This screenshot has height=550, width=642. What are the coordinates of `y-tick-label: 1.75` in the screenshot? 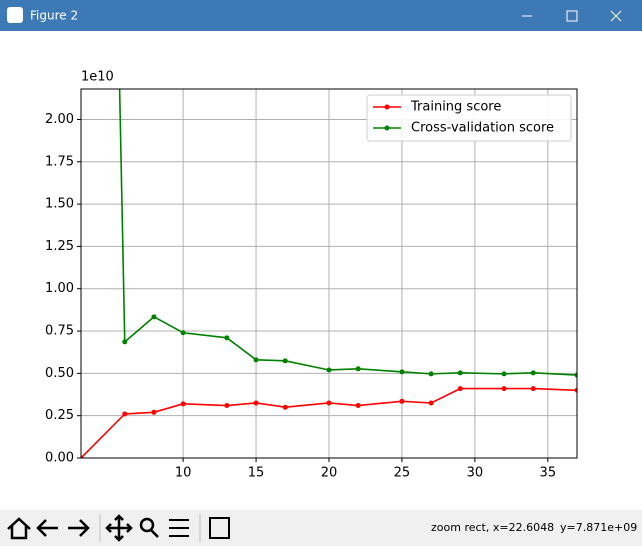 It's located at (59, 161).